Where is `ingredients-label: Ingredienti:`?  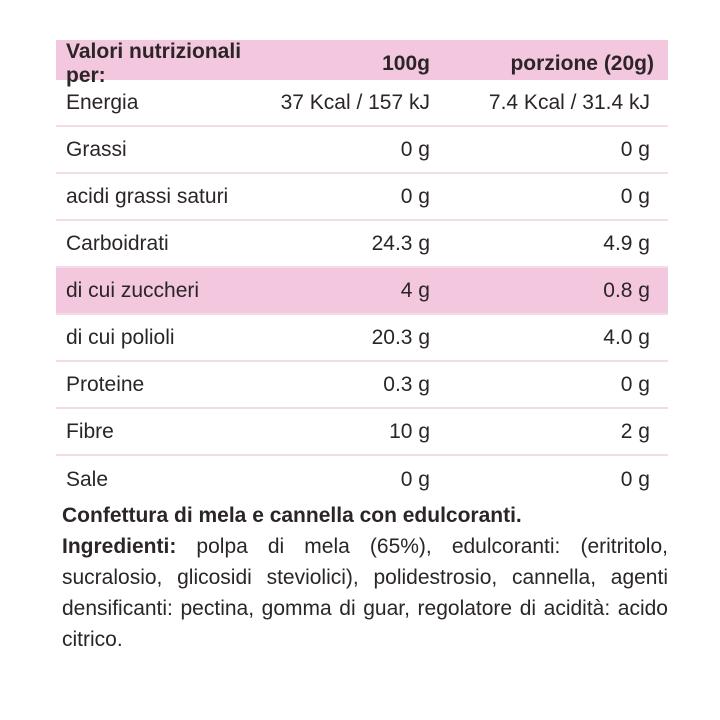
ingredients-label: Ingredienti: is located at coordinates (119, 546).